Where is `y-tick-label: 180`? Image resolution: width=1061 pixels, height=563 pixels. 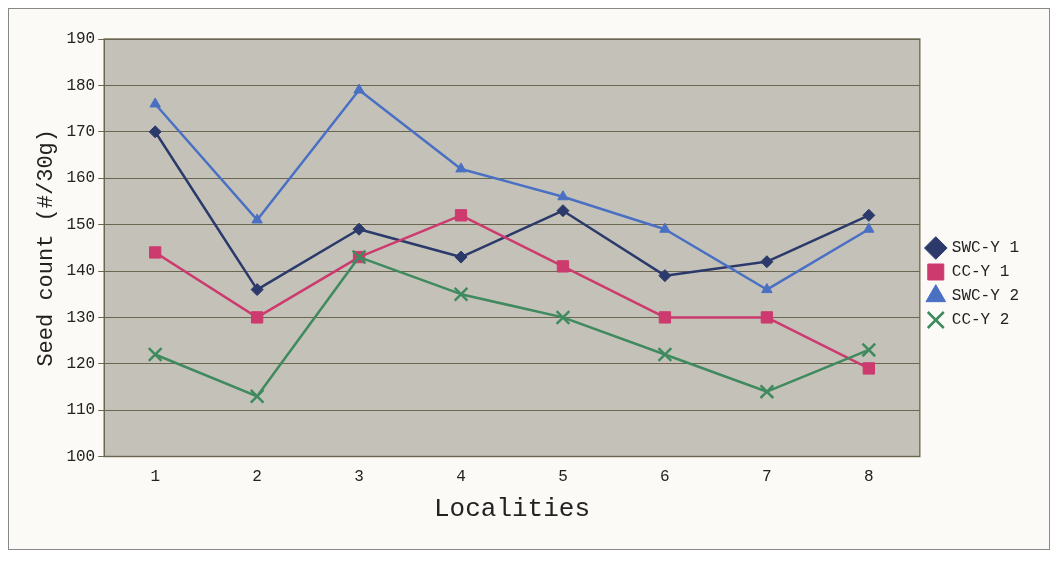
y-tick-label: 180 is located at coordinates (81, 85).